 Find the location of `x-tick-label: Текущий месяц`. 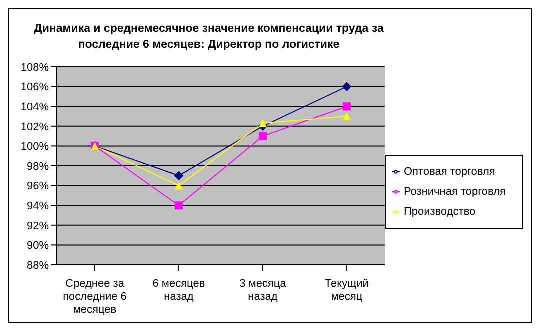

x-tick-label: Текущий месяц is located at coordinates (346, 290).